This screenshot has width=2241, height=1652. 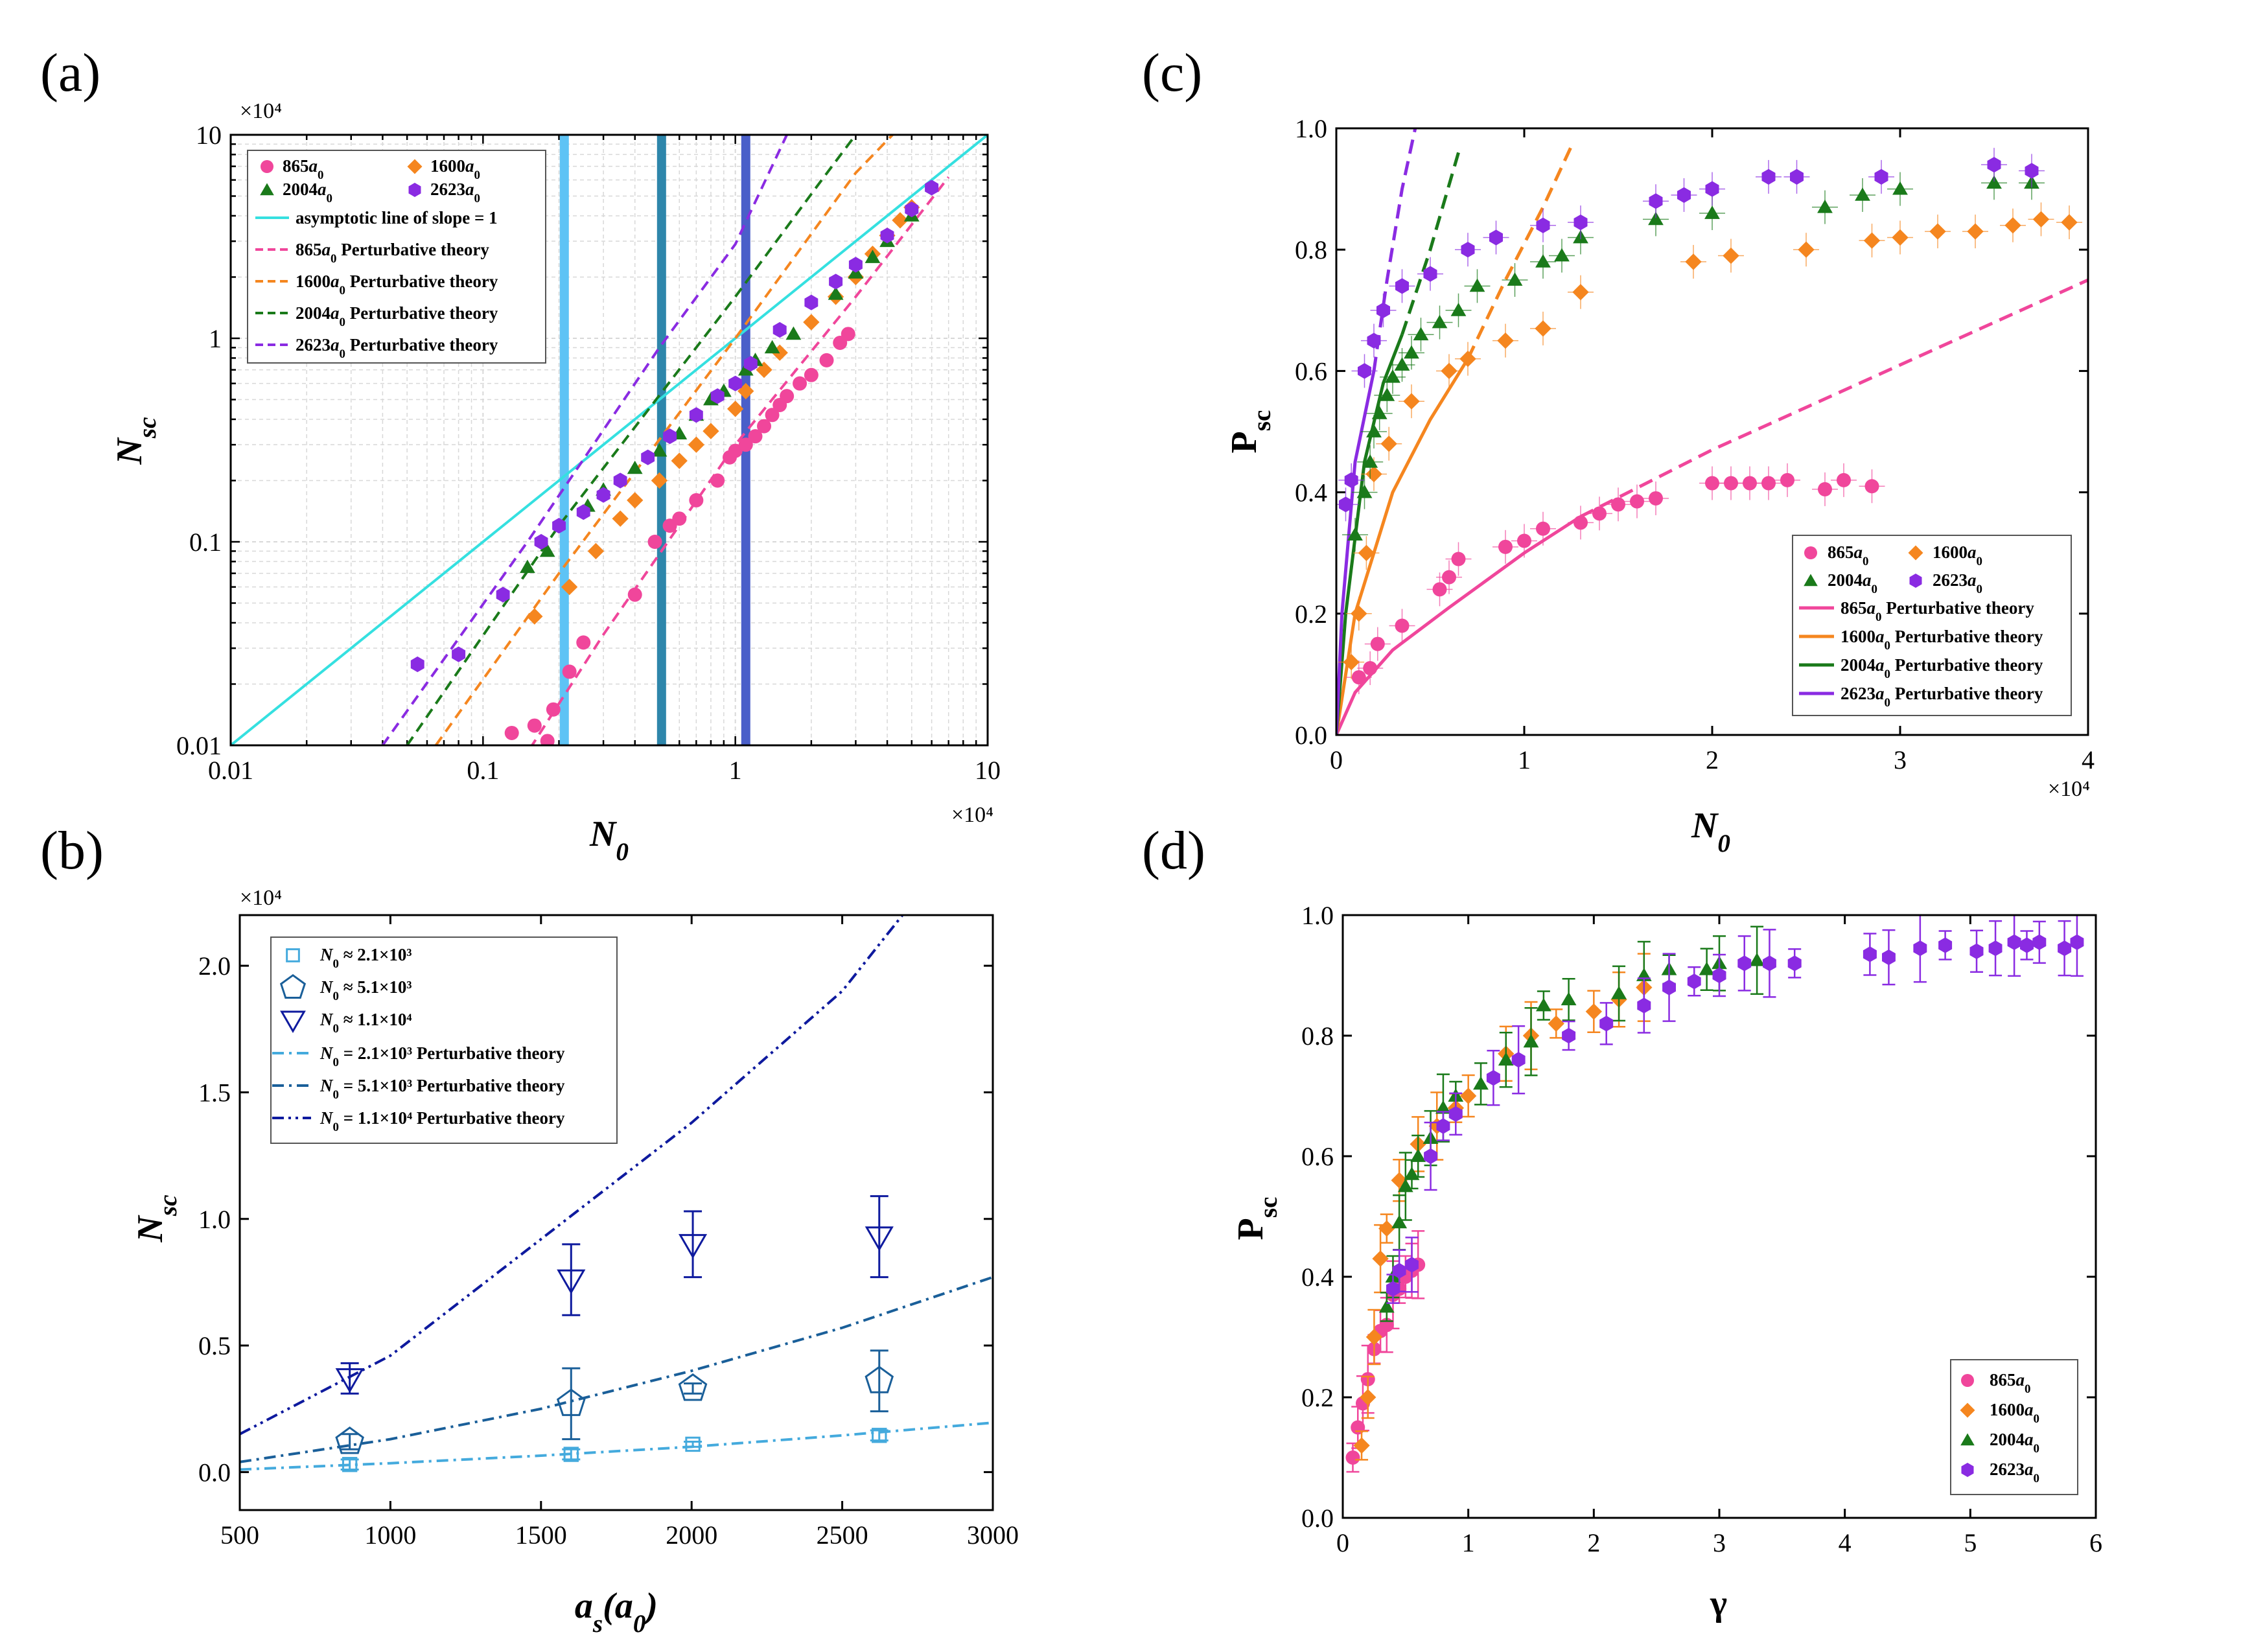 What do you see at coordinates (156, 1218) in the screenshot?
I see `y-axis-label: Nsc` at bounding box center [156, 1218].